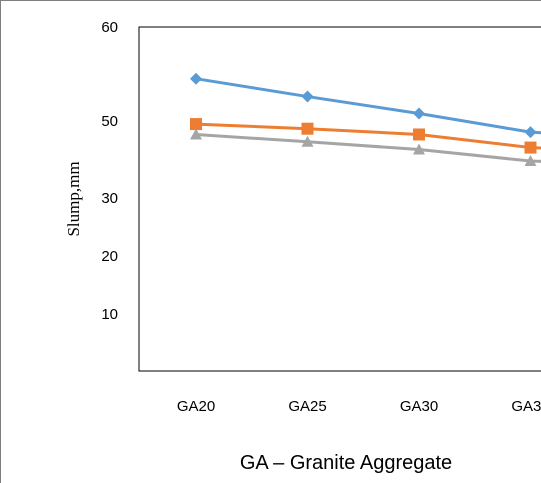 The width and height of the screenshot is (541, 483). I want to click on series-layer, so click(365, 119).